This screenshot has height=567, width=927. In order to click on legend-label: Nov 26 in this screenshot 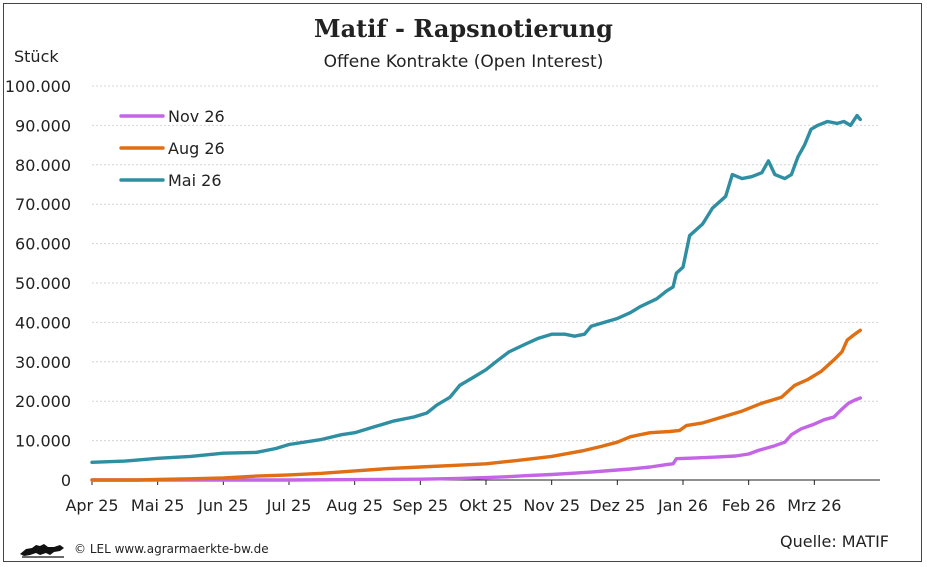, I will do `click(196, 116)`.